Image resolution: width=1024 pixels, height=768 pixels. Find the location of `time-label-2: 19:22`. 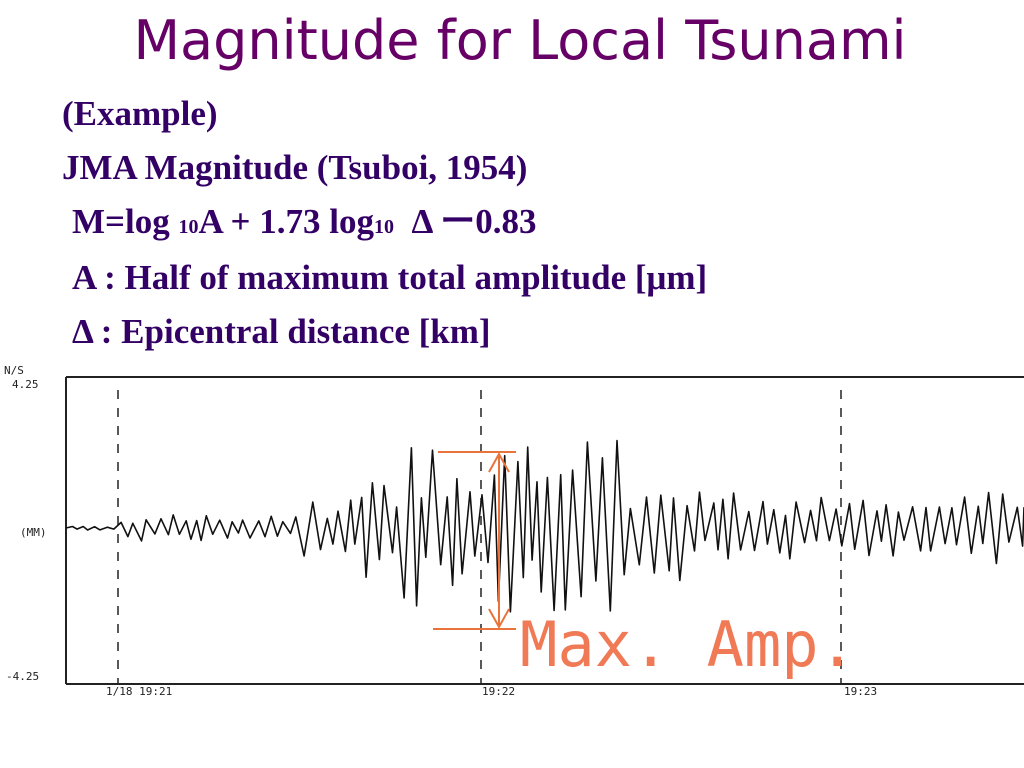

time-label-2: 19:22 is located at coordinates (498, 691).